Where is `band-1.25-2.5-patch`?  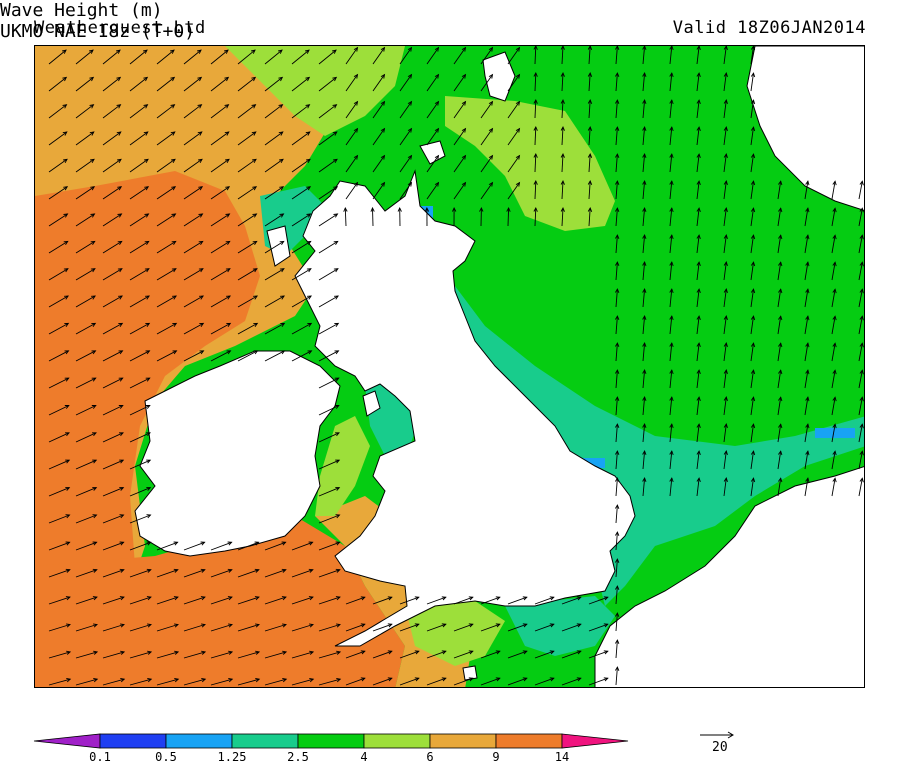 band-1.25-2.5-patch is located at coordinates (835, 433).